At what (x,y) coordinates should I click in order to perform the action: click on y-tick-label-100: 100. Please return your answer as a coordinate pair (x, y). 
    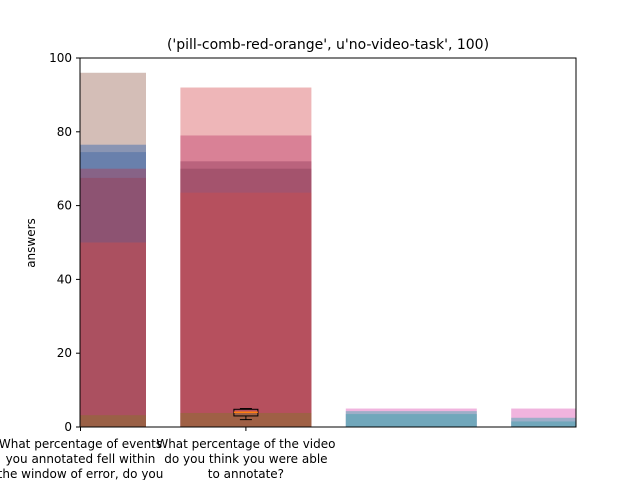
    Looking at the image, I should click on (60, 58).